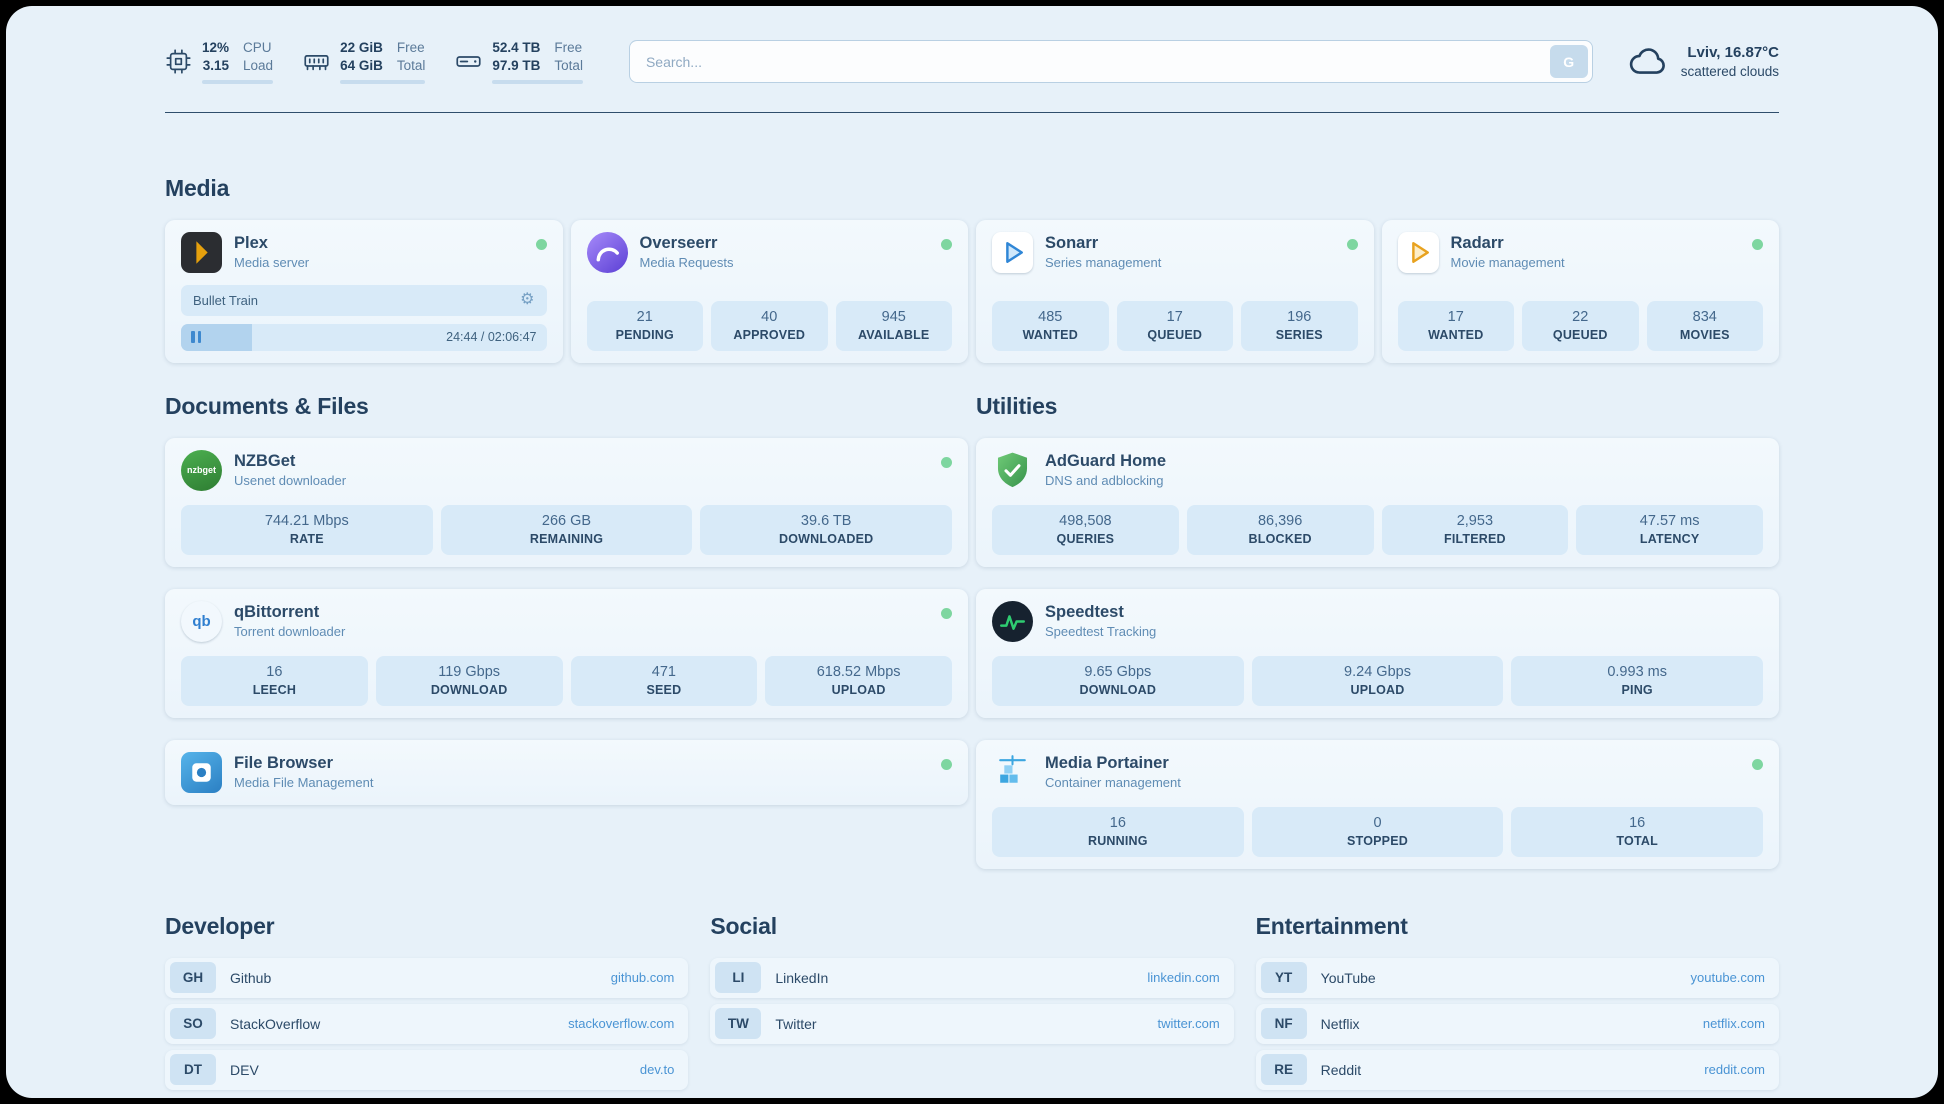 Image resolution: width=1944 pixels, height=1104 pixels. What do you see at coordinates (664, 689) in the screenshot?
I see `stat-label: SEED` at bounding box center [664, 689].